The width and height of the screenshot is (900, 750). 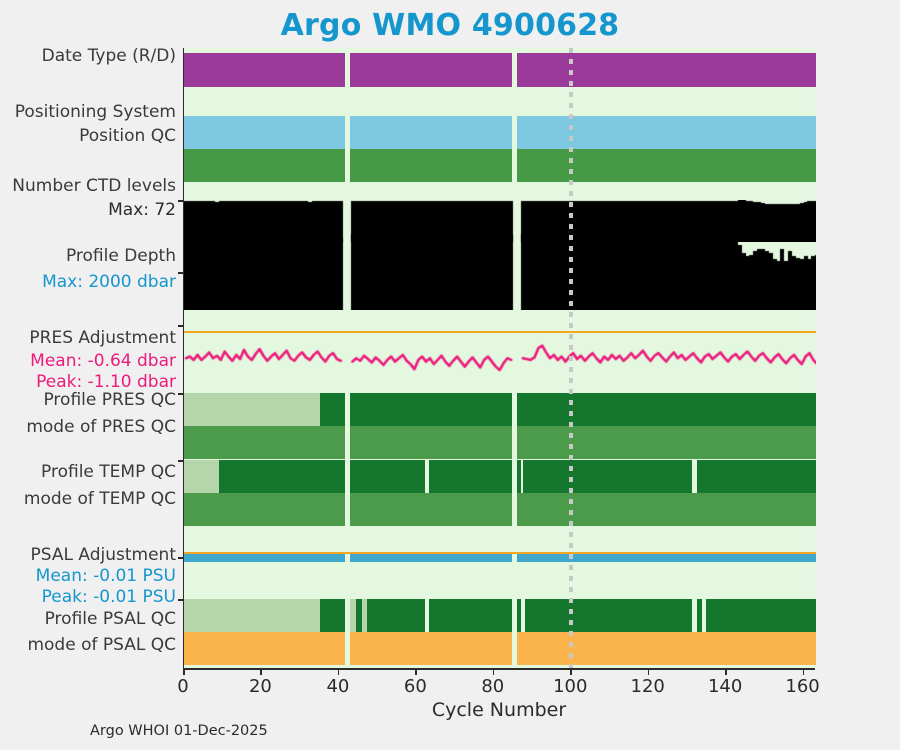 I want to click on x-axis-label: Cycle Number, so click(x=499, y=710).